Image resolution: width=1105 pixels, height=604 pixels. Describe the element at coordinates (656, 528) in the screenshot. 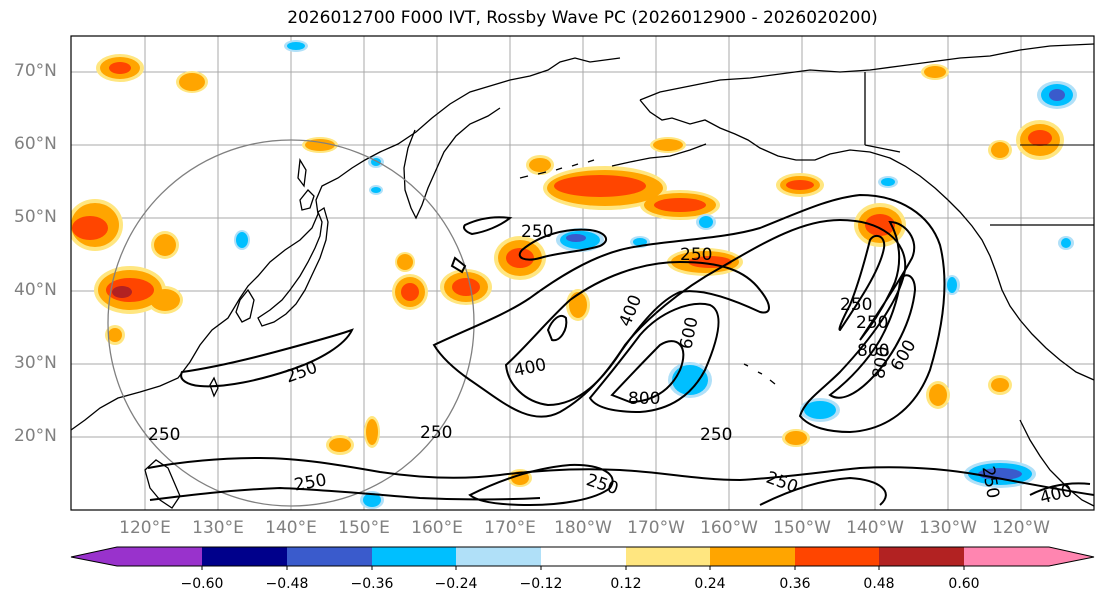

I see `lon-label: 170°W` at that location.